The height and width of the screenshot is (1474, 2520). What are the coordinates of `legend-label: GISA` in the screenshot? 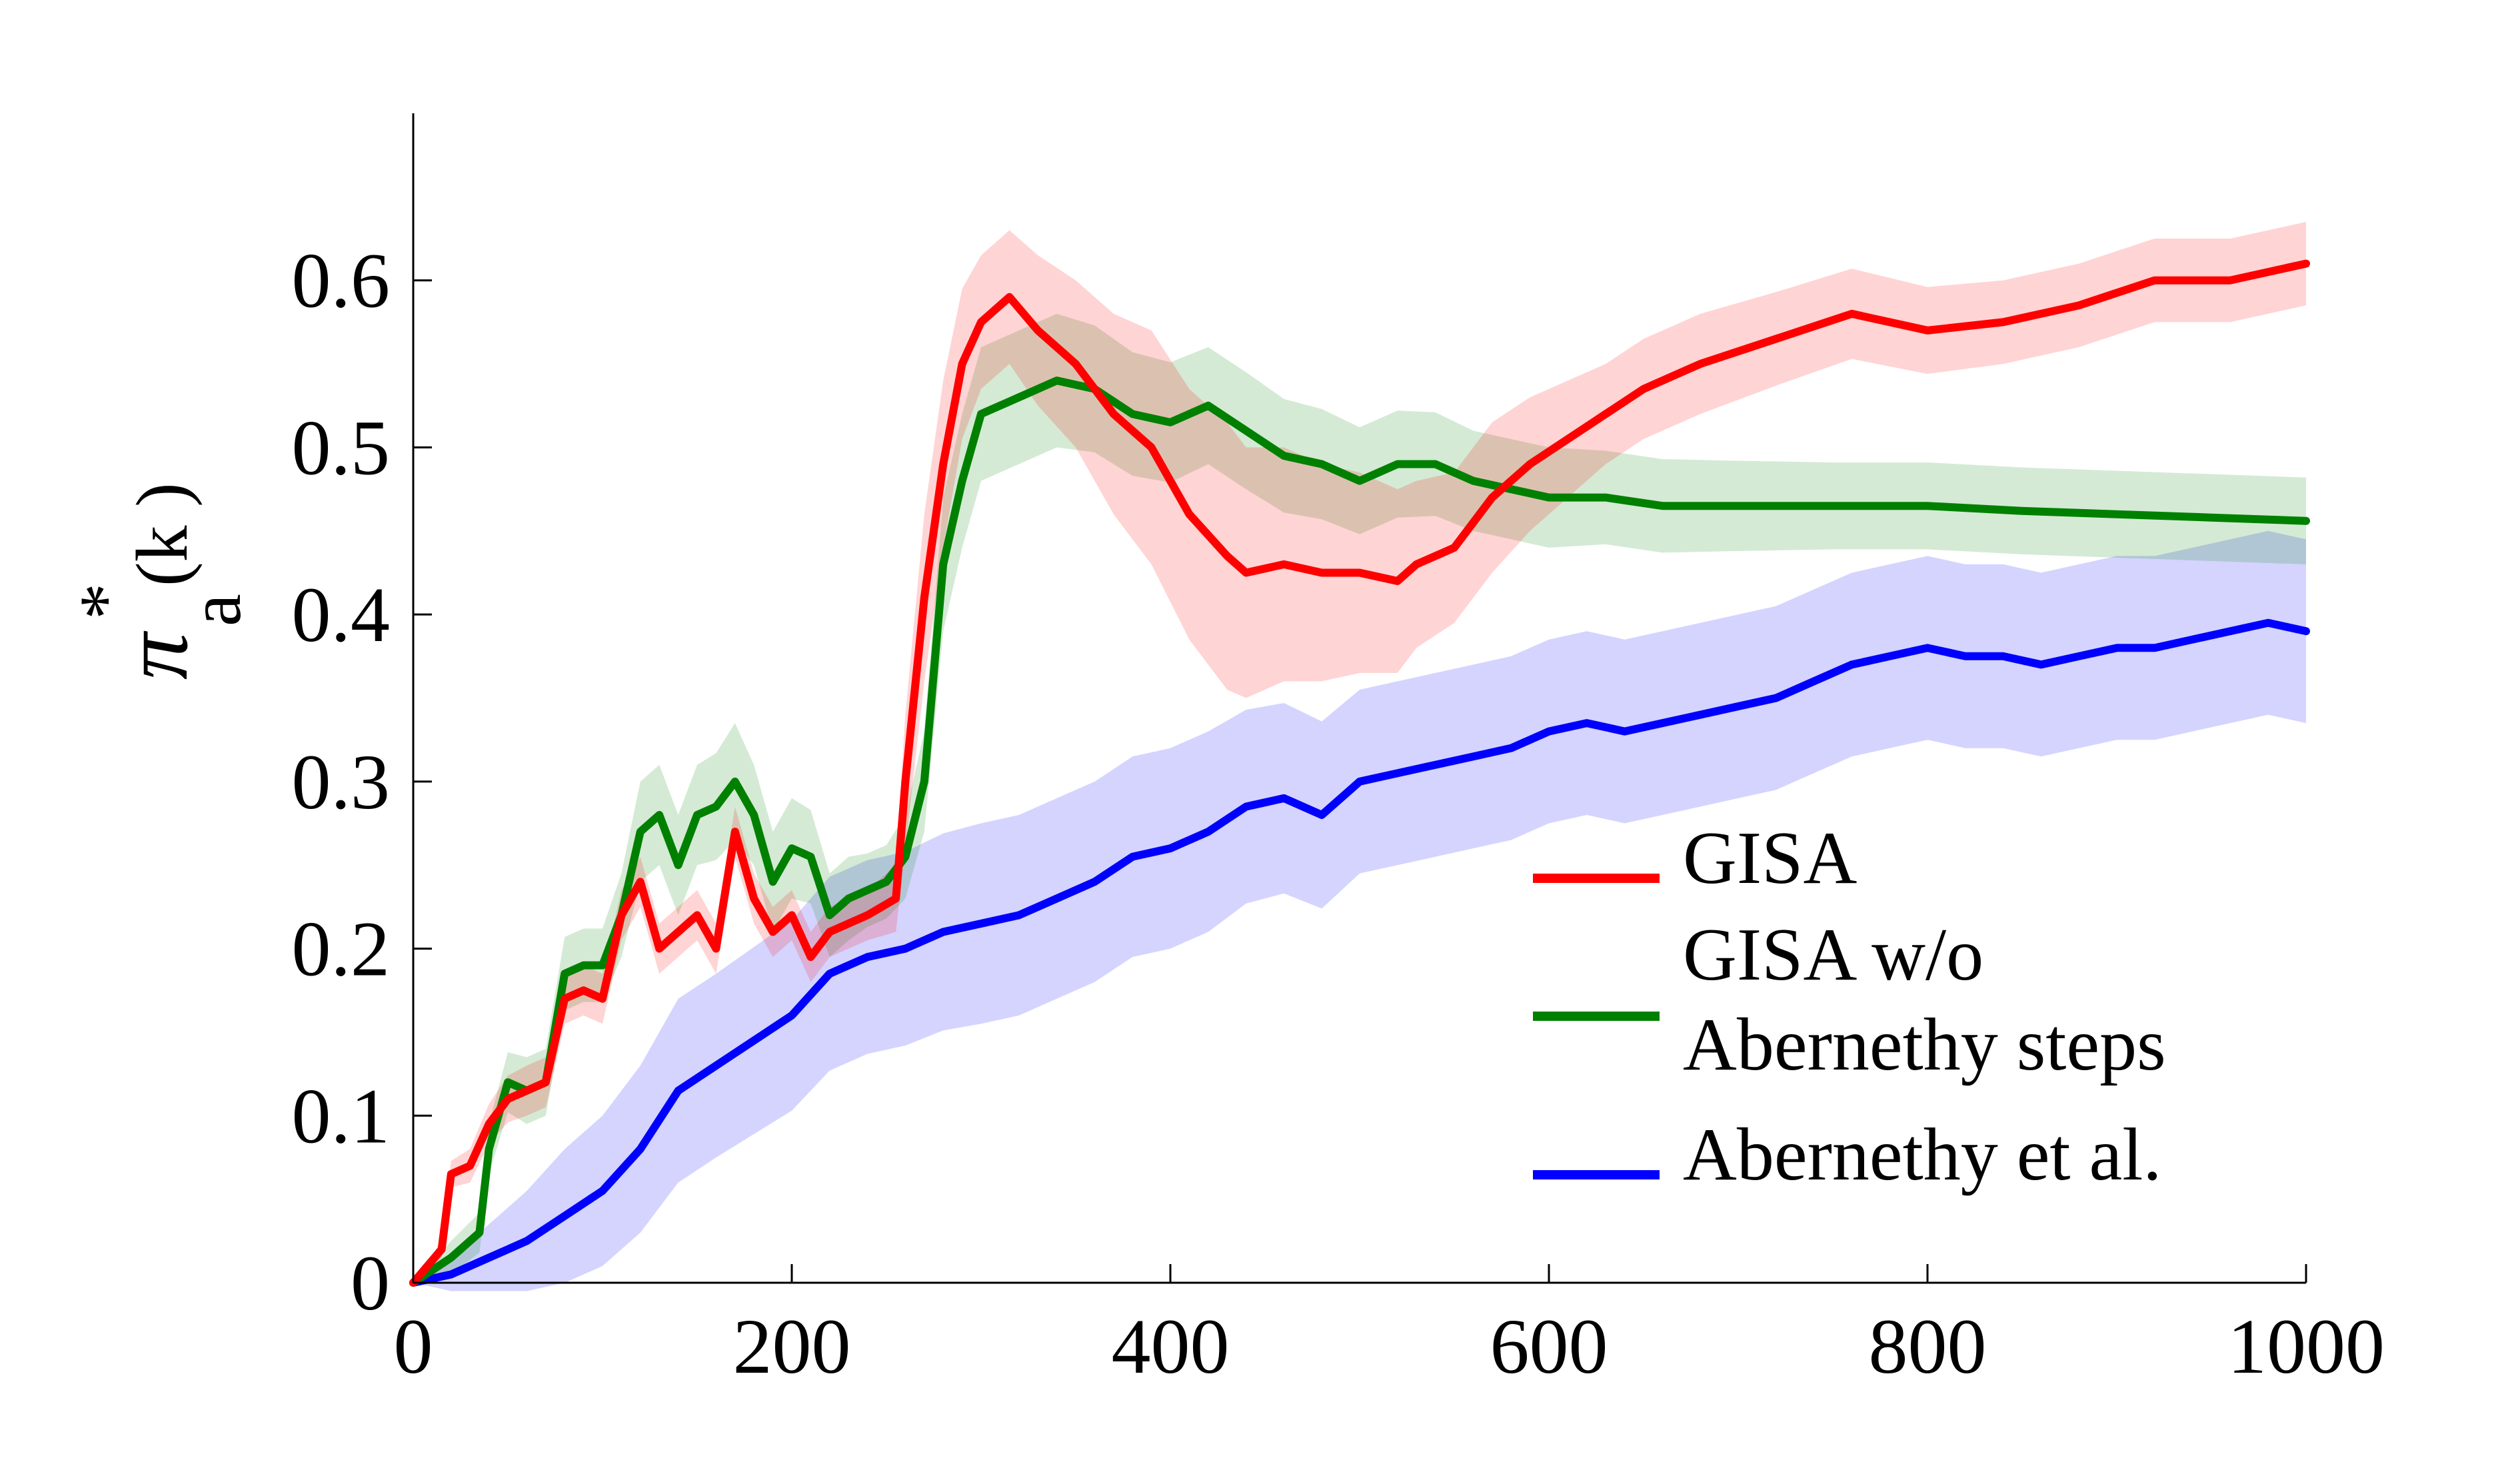 It's located at (1770, 859).